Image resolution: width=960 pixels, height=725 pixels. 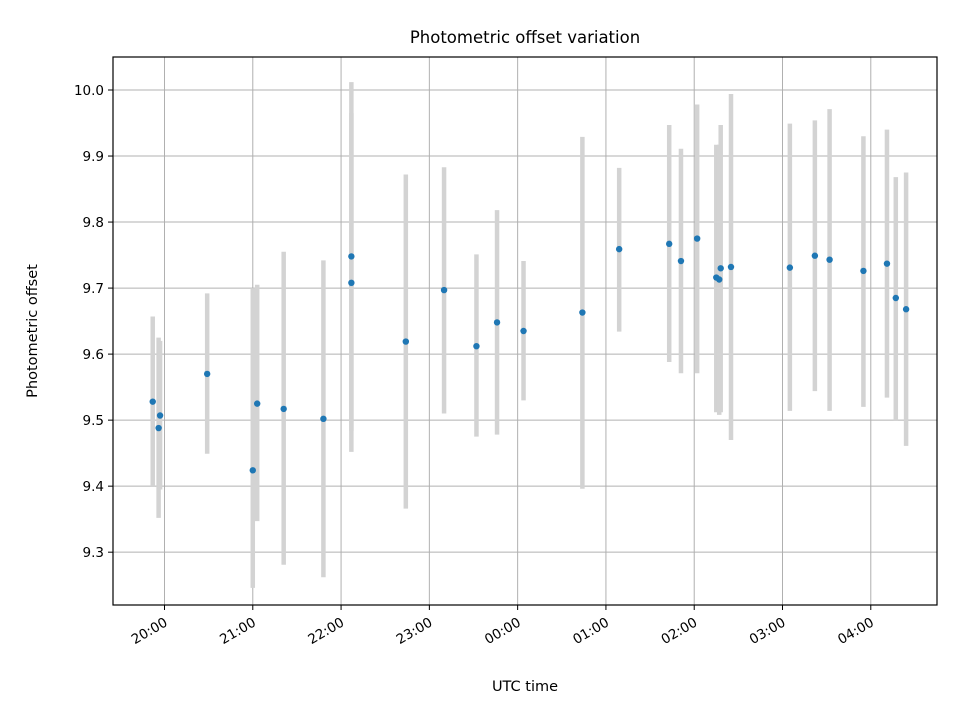 I want to click on y-tick-label: 9.4, so click(x=93, y=487).